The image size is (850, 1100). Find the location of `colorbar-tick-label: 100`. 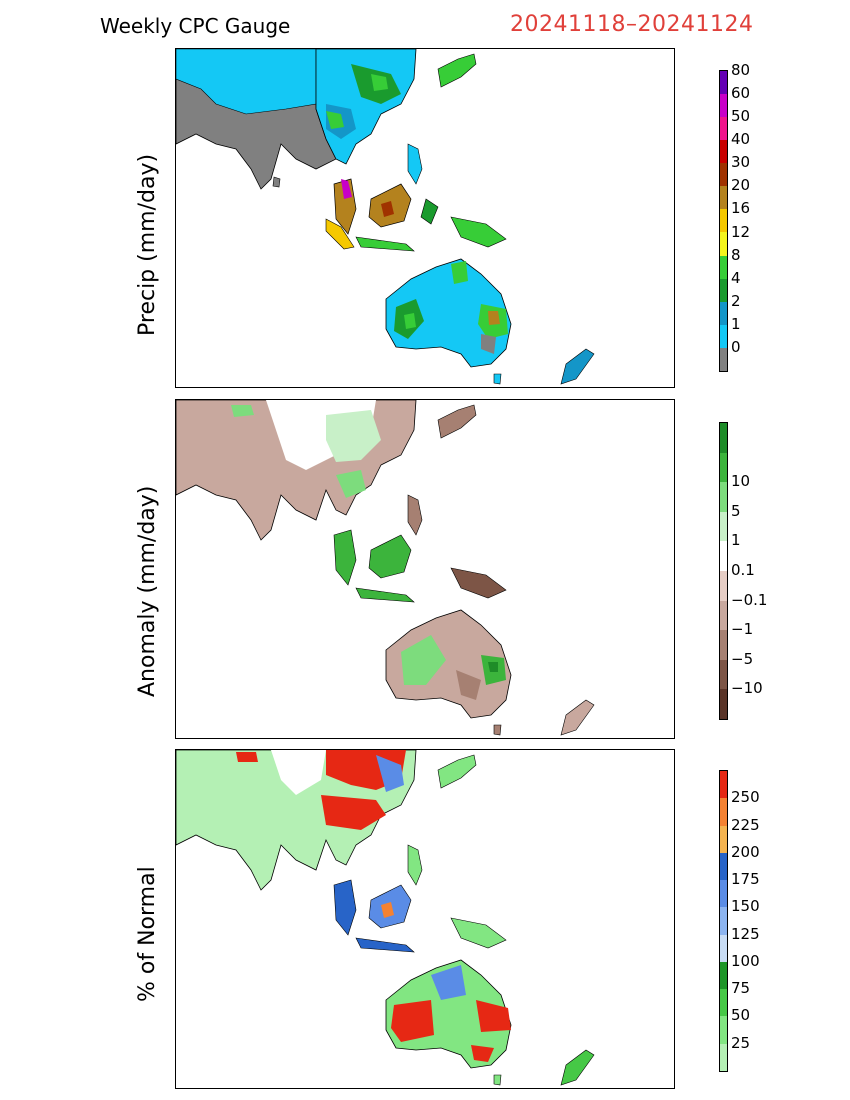

colorbar-tick-label: 100 is located at coordinates (745, 960).